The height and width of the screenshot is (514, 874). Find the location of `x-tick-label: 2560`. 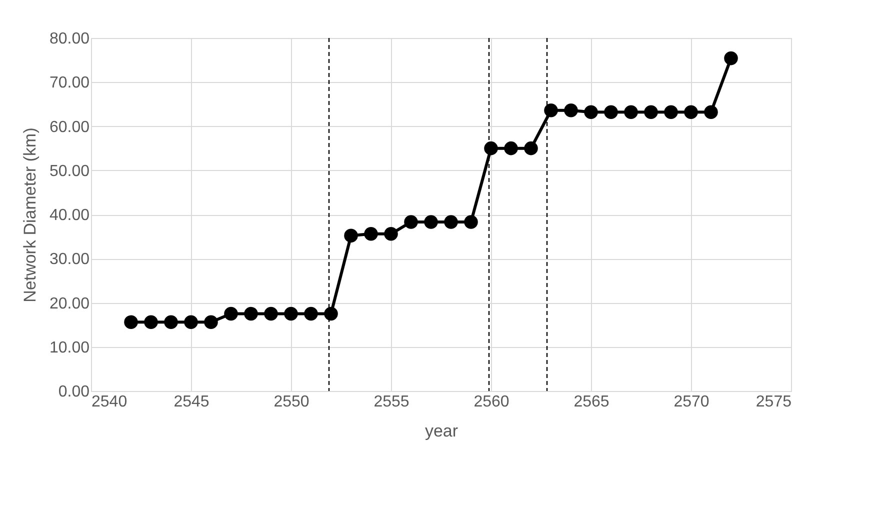

x-tick-label: 2560 is located at coordinates (492, 402).